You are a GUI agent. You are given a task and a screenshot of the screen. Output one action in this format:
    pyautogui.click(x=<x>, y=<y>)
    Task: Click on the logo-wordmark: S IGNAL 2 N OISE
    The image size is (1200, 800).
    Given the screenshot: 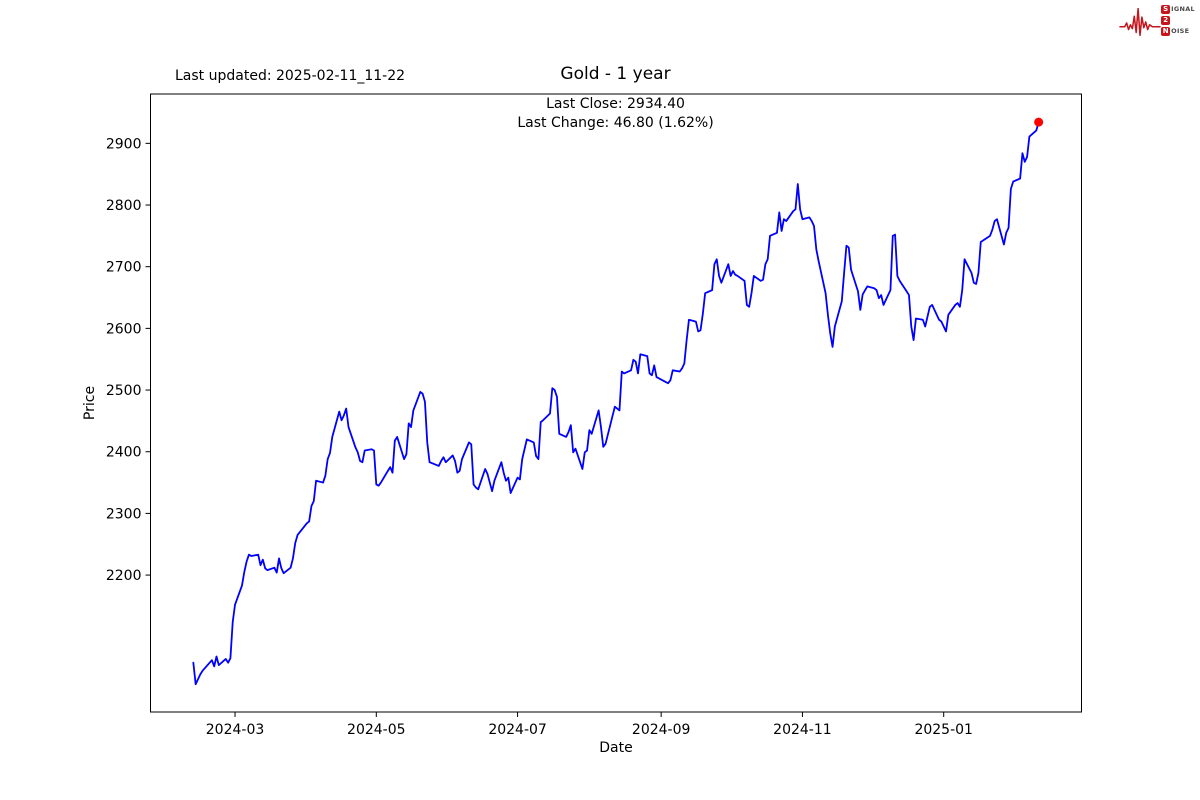 What is the action you would take?
    pyautogui.click(x=1178, y=21)
    